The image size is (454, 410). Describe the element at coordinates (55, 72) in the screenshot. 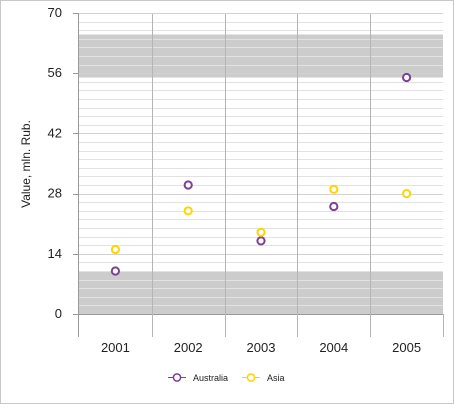

I see `y-tick-label: 56` at that location.